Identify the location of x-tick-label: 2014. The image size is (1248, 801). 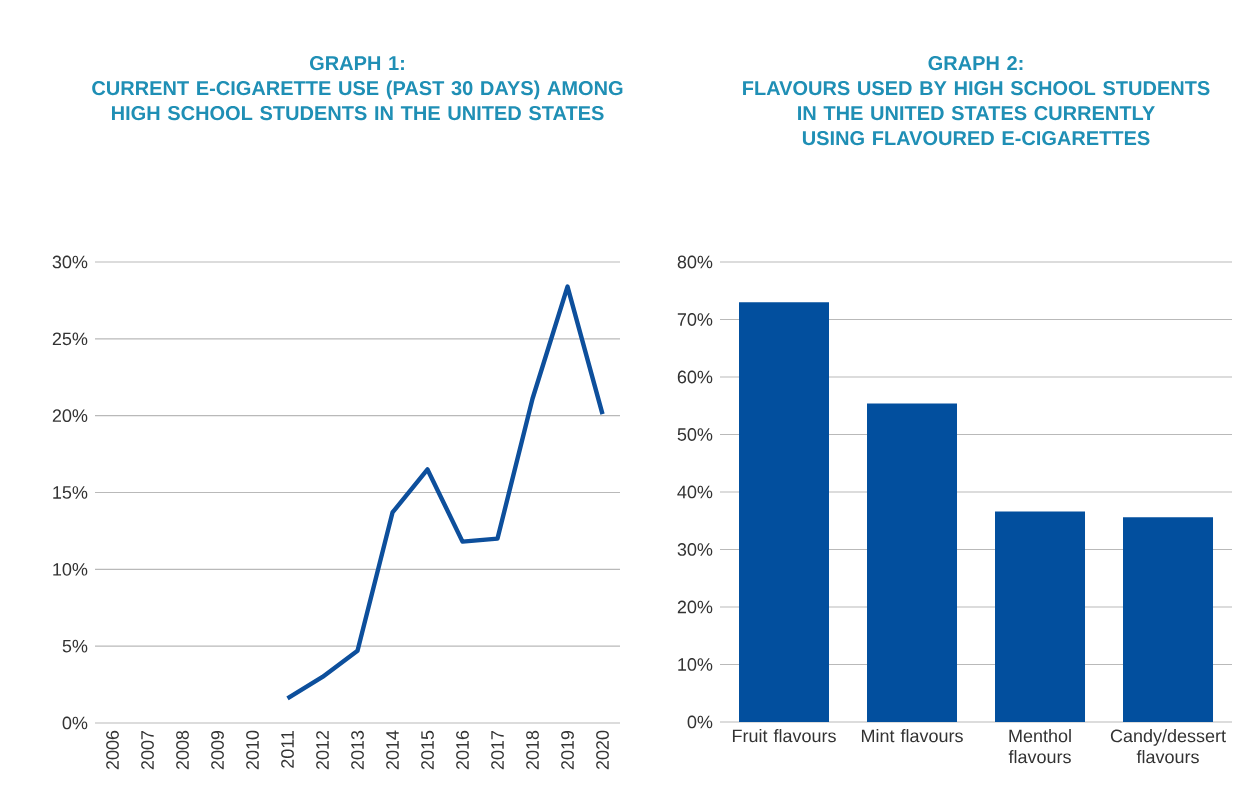
(392, 750).